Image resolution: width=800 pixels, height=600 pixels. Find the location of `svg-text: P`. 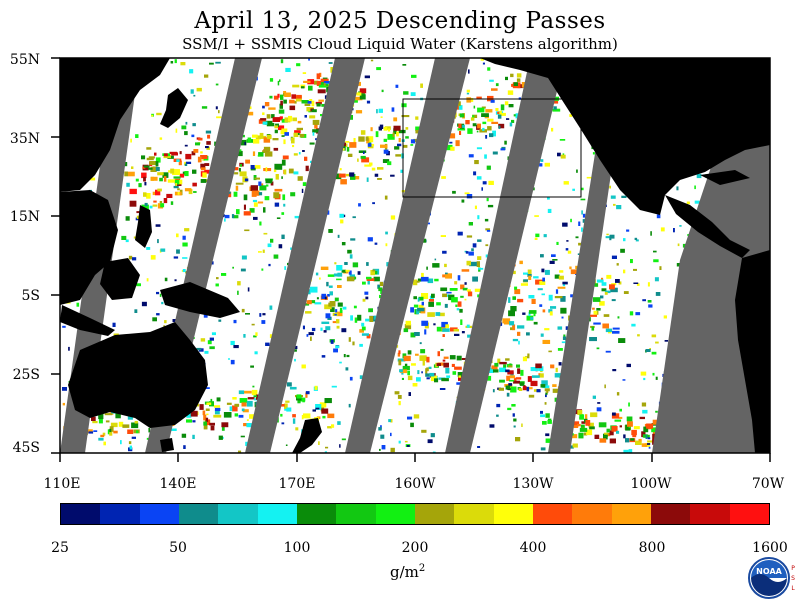

svg-text: P is located at coordinates (793, 568).